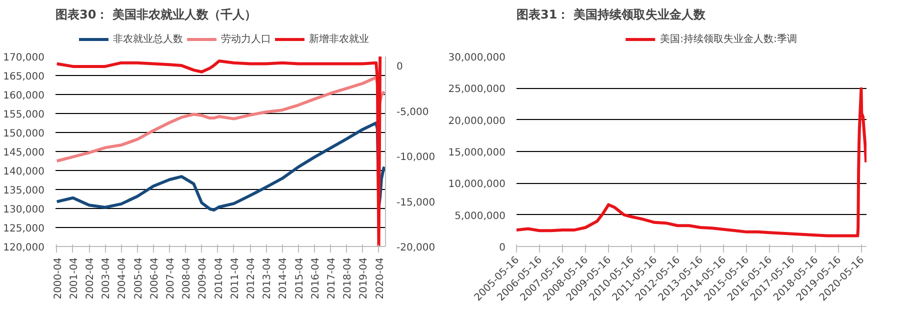  I want to click on y-tick-label: 10,000,000, so click(477, 184).